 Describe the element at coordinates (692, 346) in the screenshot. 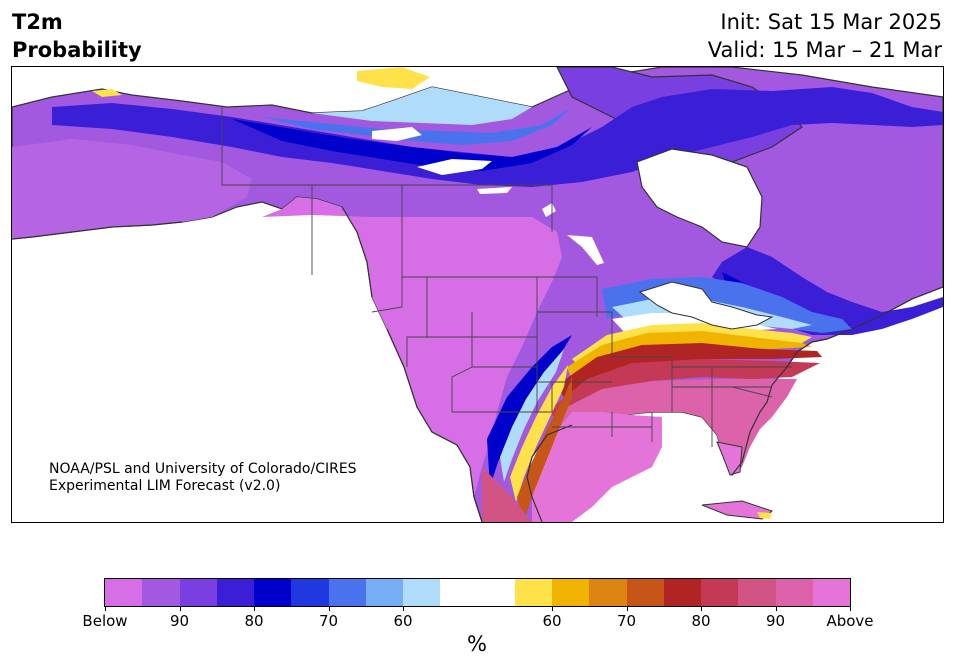

I see `band-yellow` at that location.